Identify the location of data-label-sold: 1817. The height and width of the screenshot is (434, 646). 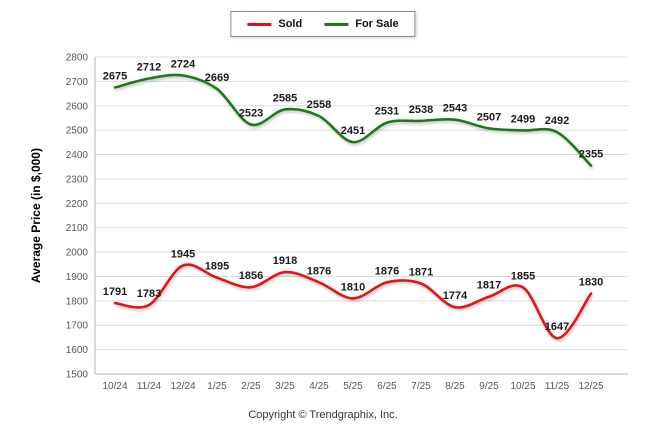
(489, 286).